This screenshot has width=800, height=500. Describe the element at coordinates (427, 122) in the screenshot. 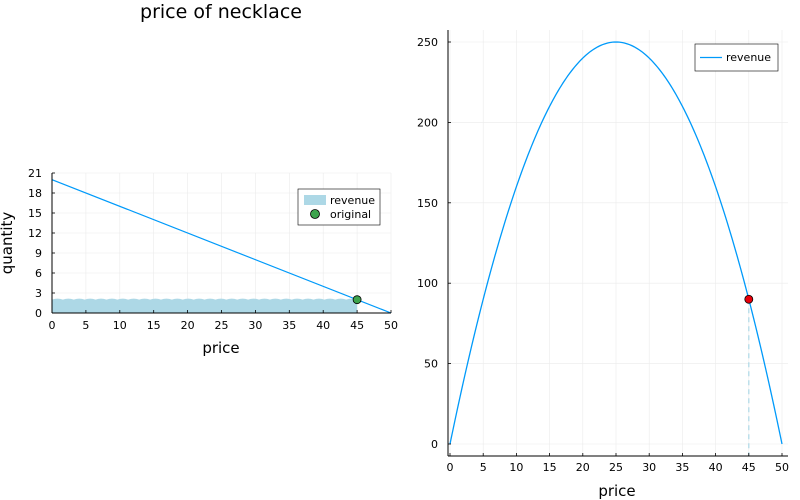

I see `right-y-tick-label: 200` at that location.